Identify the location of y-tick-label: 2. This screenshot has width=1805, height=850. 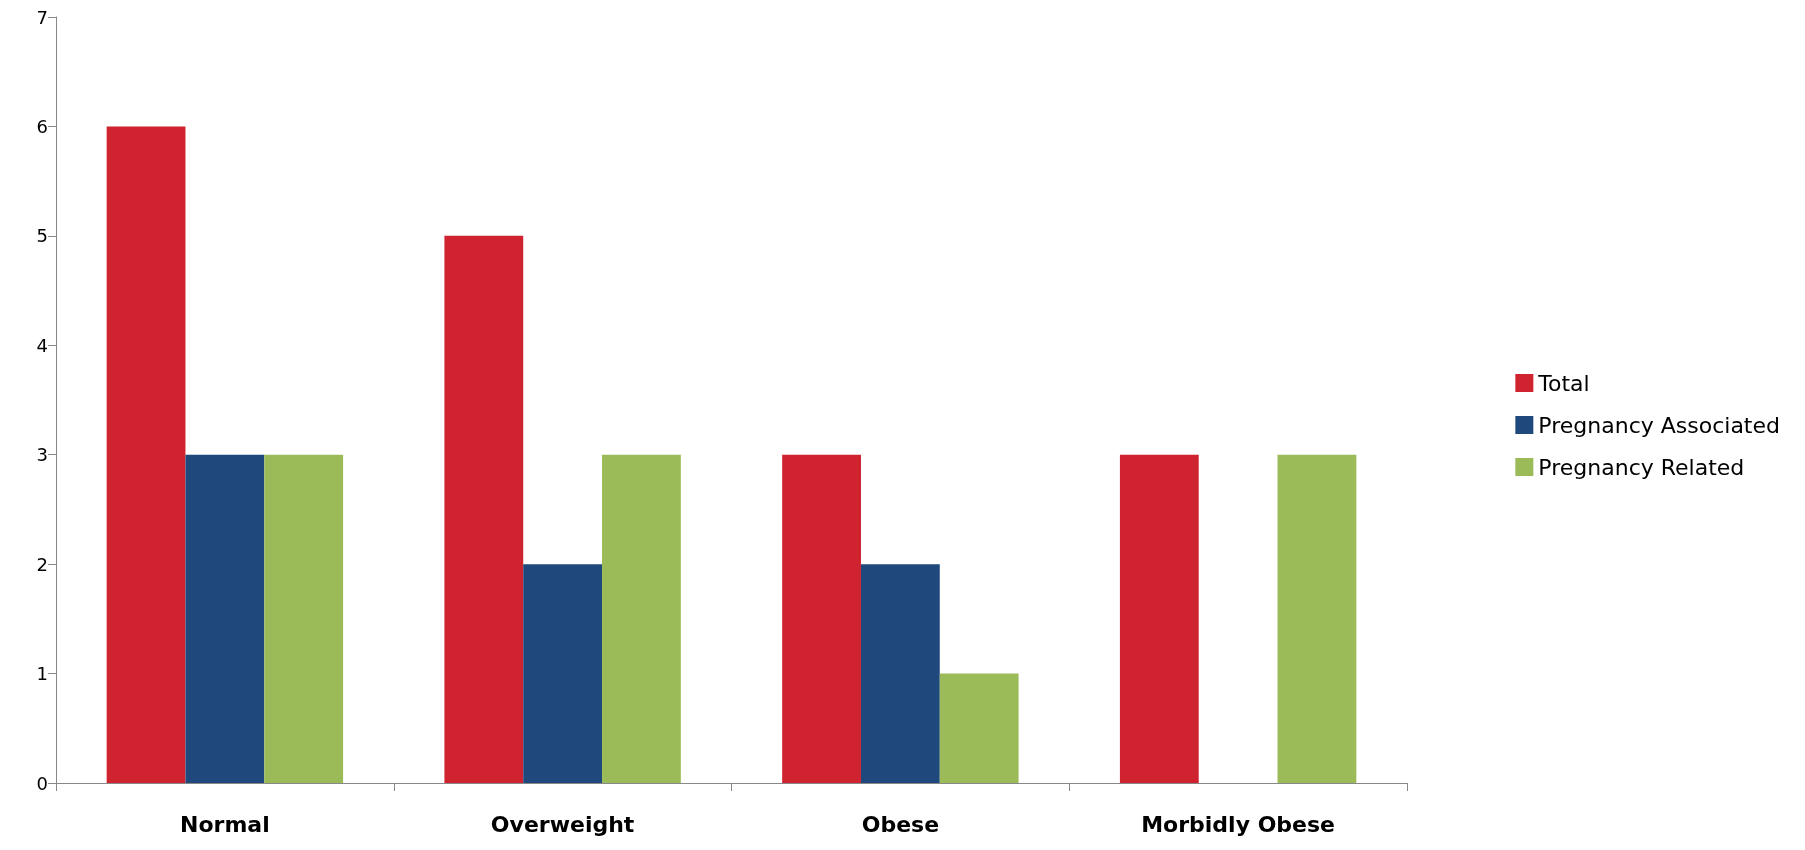
(42, 564).